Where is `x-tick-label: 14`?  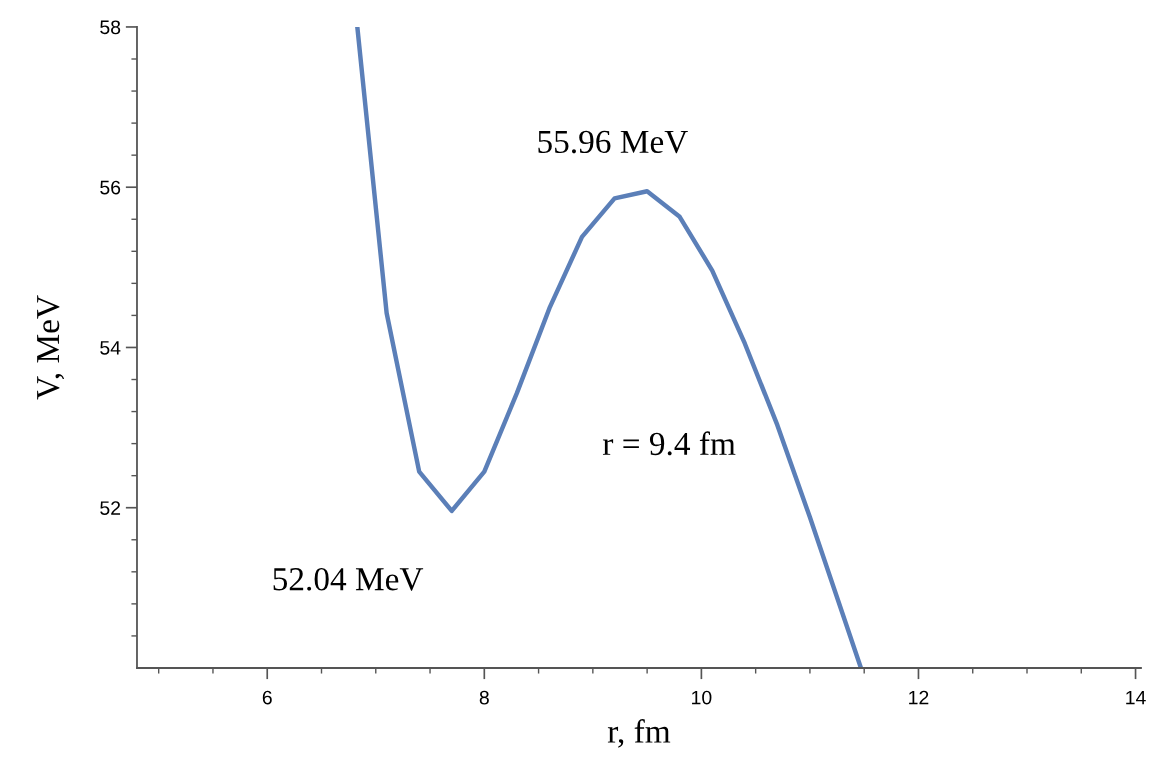 x-tick-label: 14 is located at coordinates (1136, 697).